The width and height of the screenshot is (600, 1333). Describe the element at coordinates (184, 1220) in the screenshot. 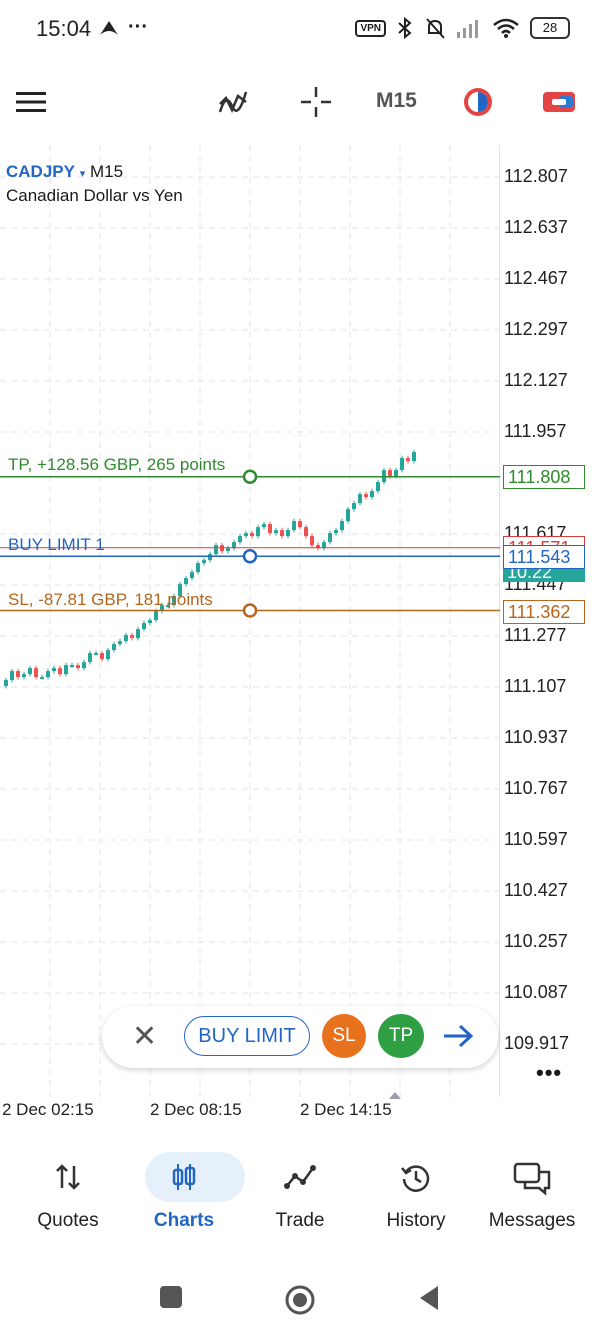

I see `nav-charts-label: Charts` at that location.